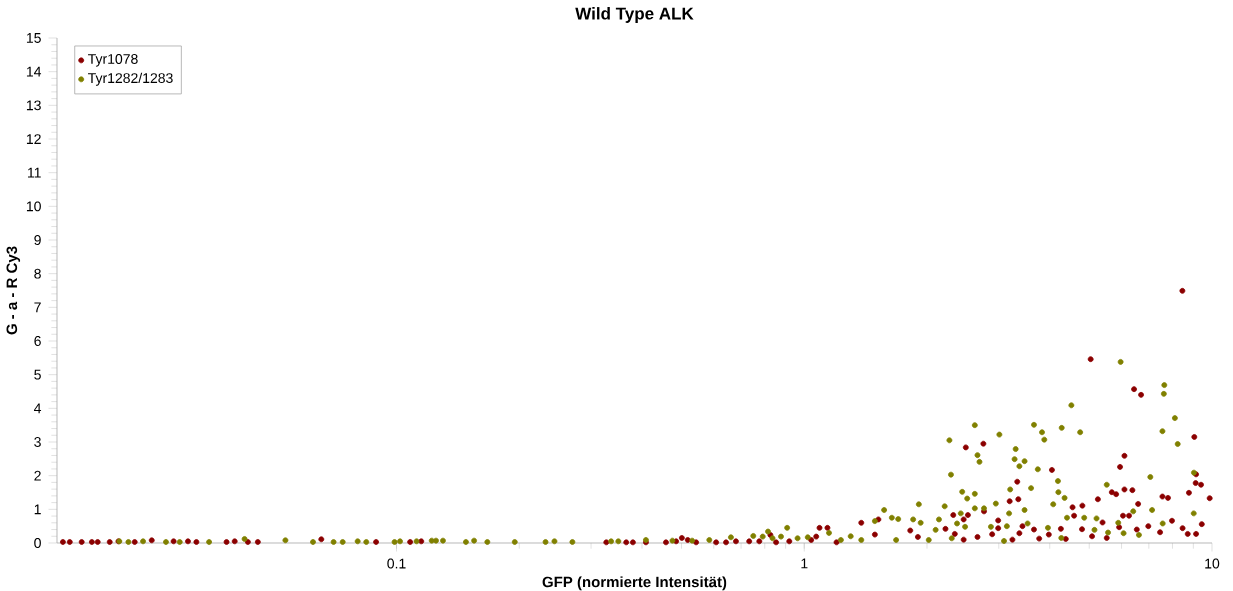 This screenshot has width=1233, height=591. I want to click on y-tick-label: 9, so click(37, 240).